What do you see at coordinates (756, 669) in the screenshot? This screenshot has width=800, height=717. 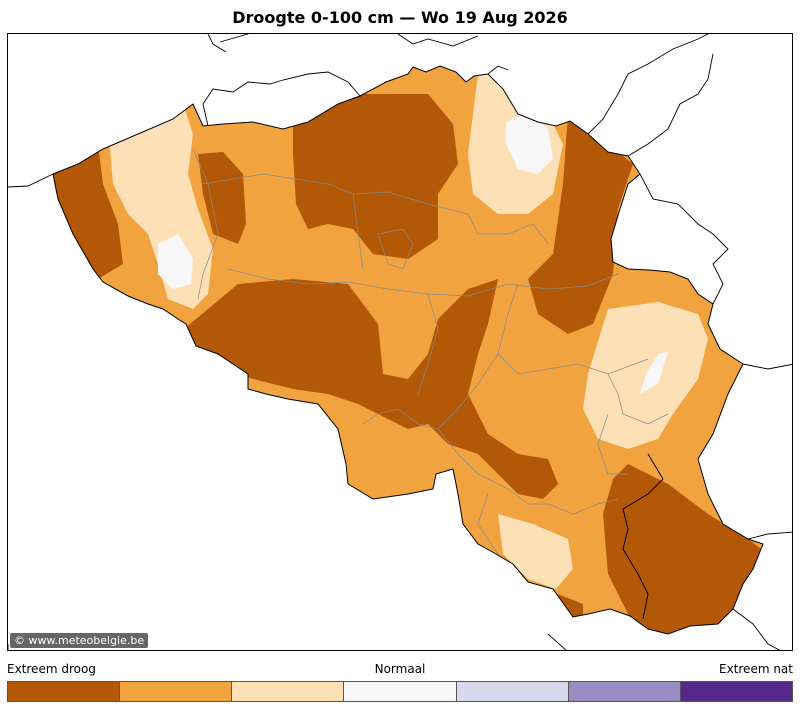 I see `legend-label-extreme-wet: Extreem nat` at bounding box center [756, 669].